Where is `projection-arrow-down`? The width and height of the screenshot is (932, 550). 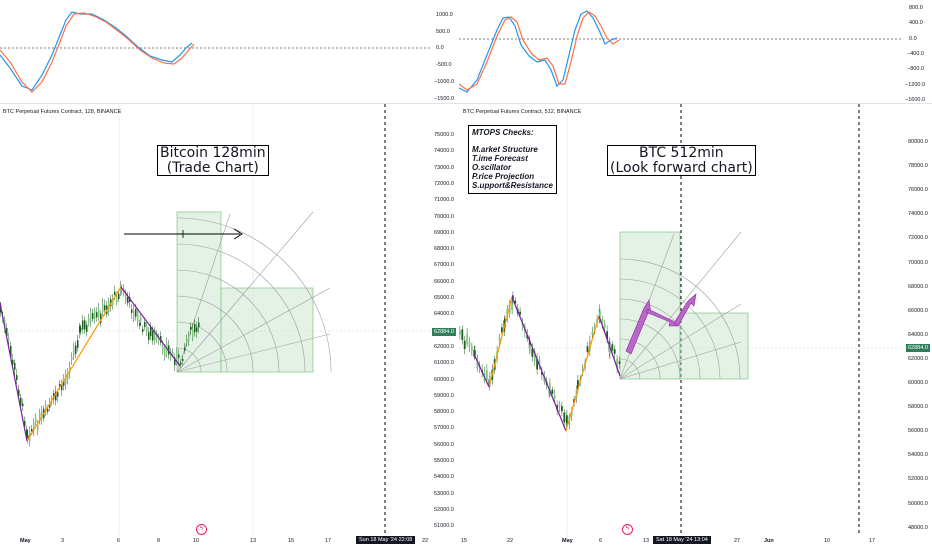 projection-arrow-down is located at coordinates (662, 317).